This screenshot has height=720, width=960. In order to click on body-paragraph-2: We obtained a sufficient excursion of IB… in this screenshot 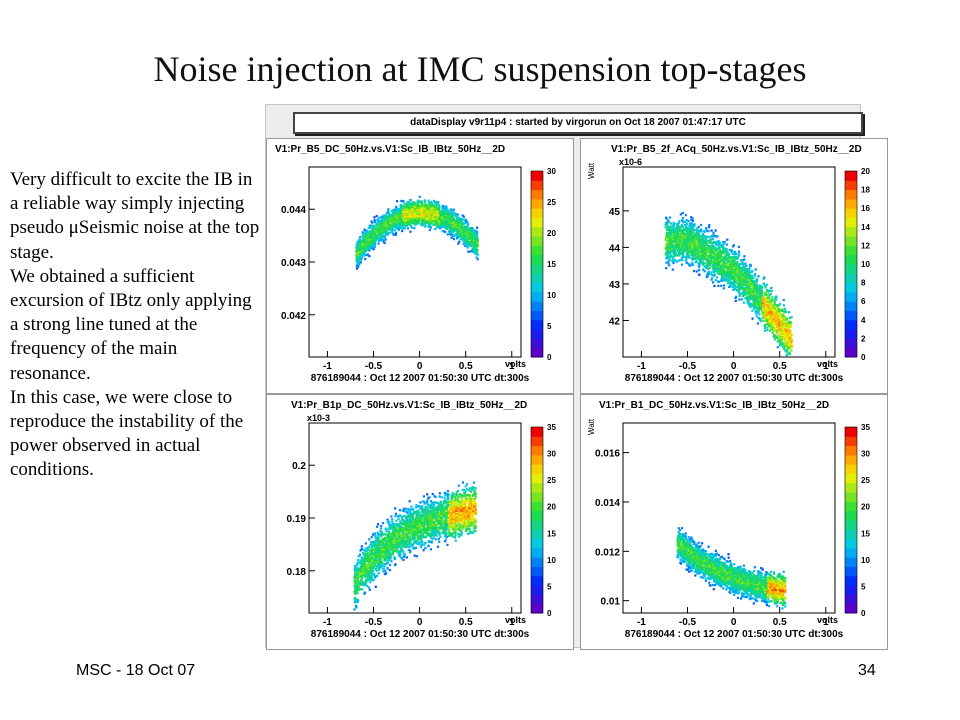, I will do `click(131, 324)`.